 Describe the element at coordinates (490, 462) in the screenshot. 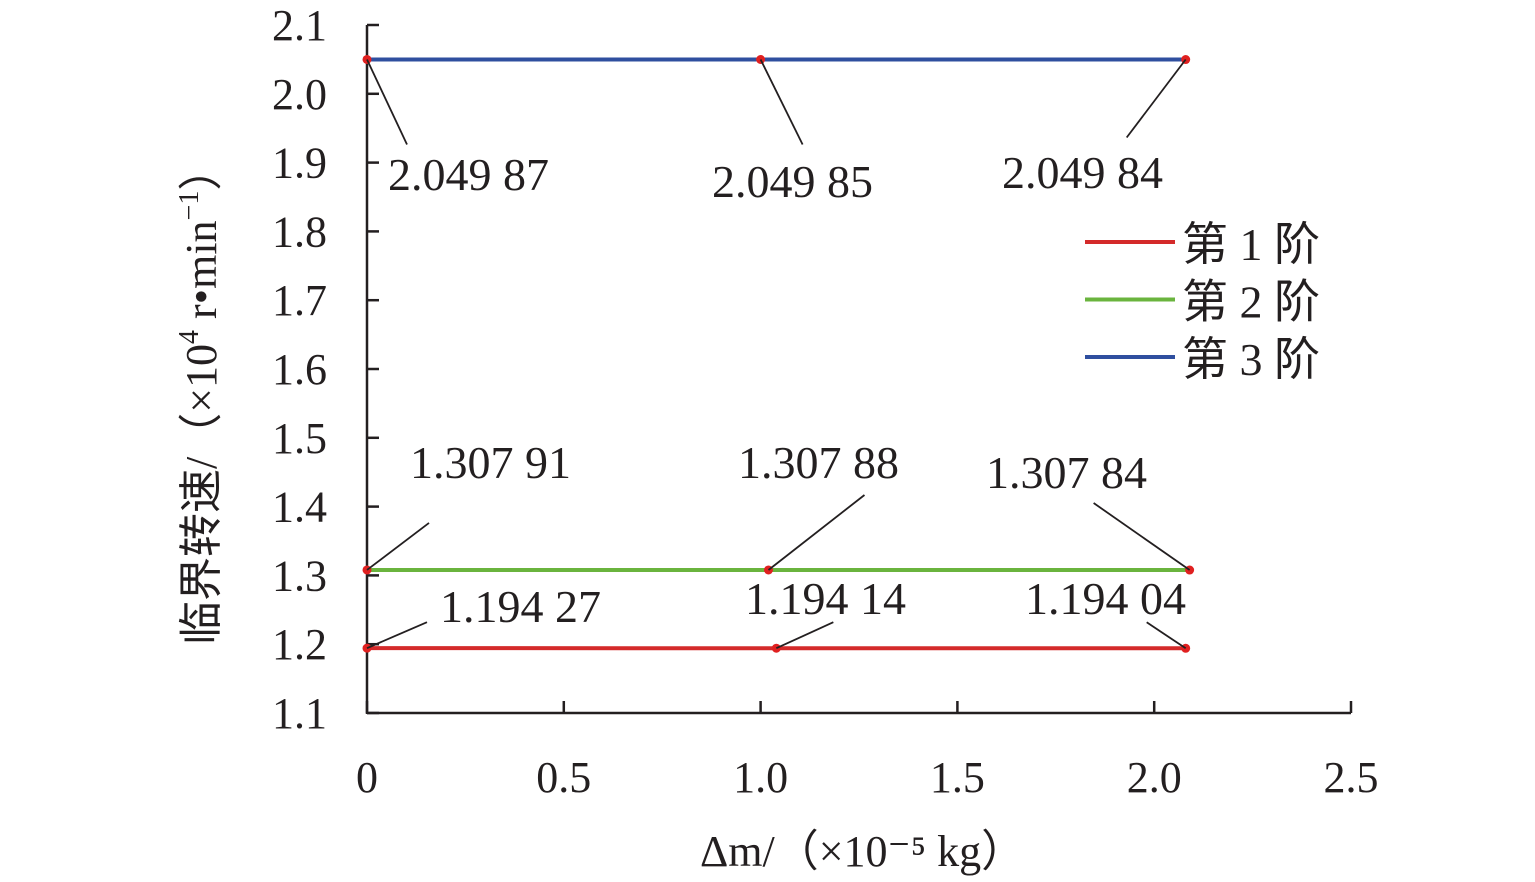

I see `data-label: 1.307 91` at that location.